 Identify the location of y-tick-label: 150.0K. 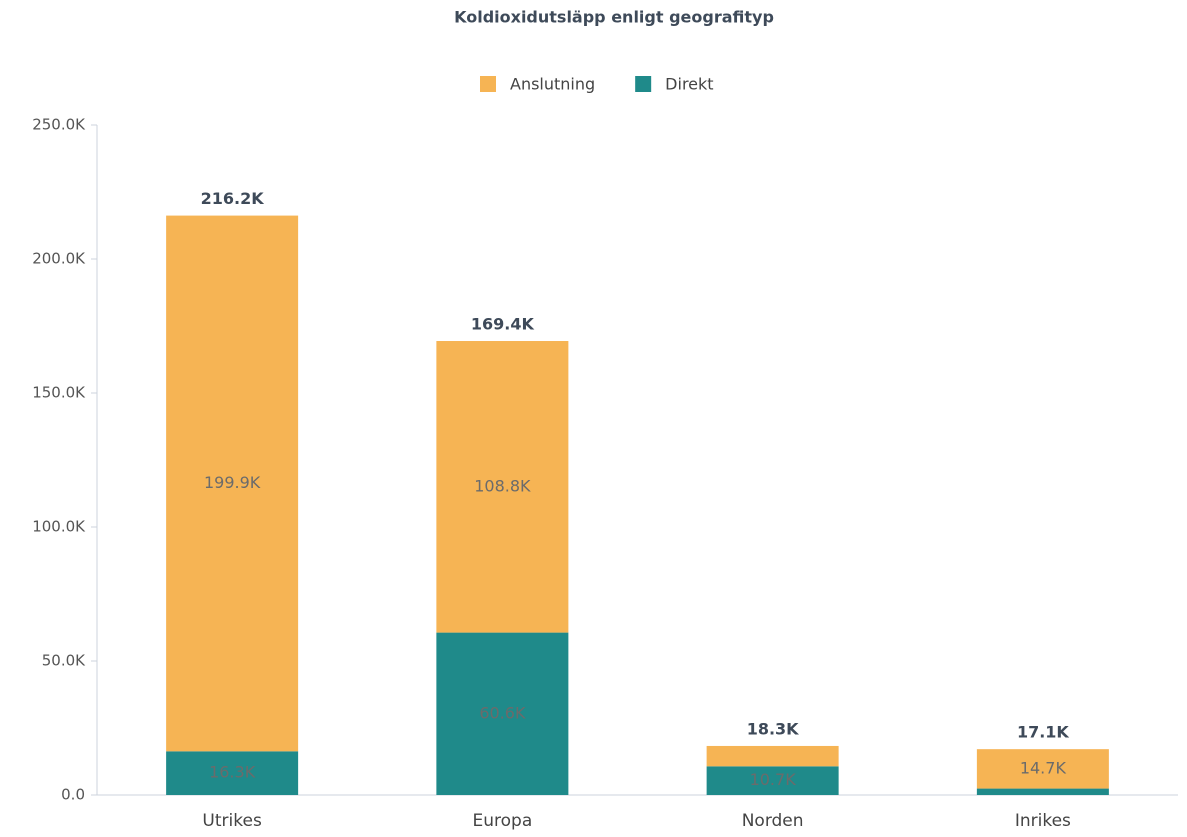
(59, 393).